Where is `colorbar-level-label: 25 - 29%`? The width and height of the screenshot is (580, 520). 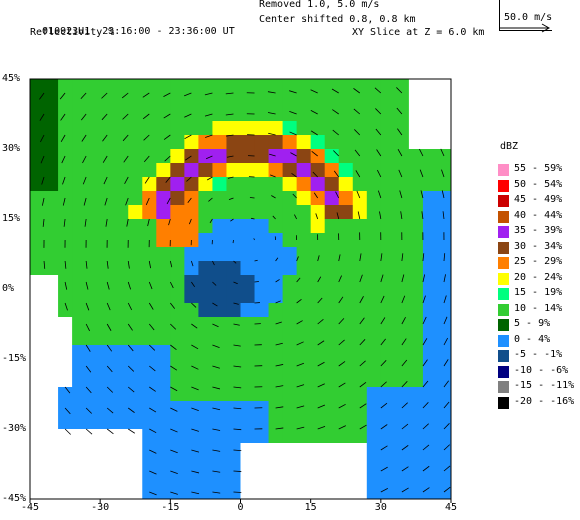
colorbar-level-label: 25 - 29% is located at coordinates (538, 261).